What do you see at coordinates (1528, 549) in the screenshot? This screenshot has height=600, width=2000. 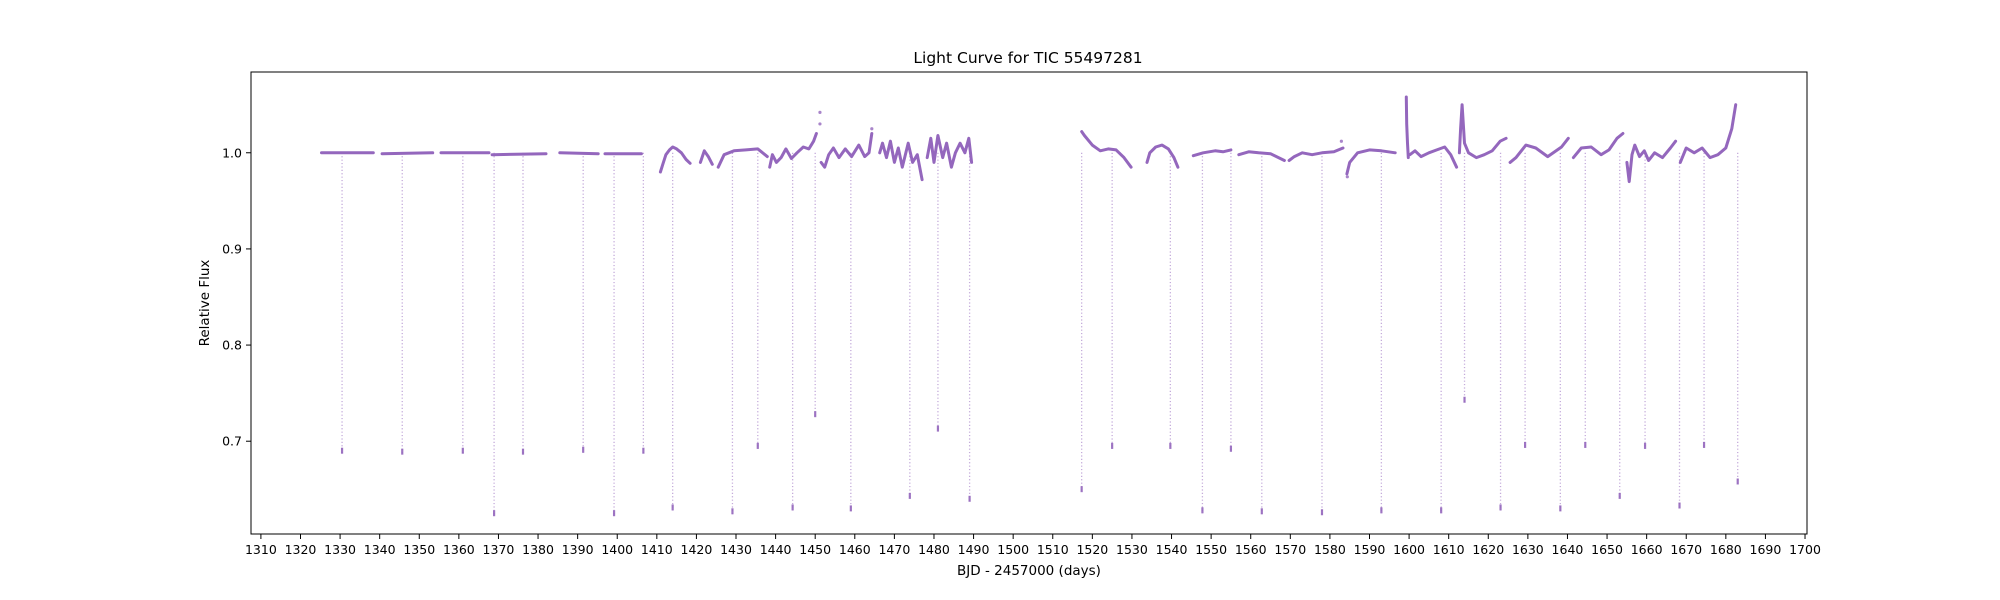 I see `x-tick-label: 1630` at bounding box center [1528, 549].